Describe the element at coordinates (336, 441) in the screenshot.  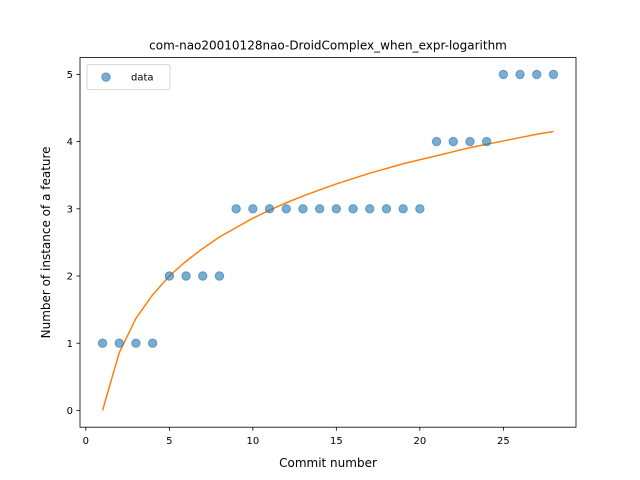
I see `x-tick-label: 15` at that location.